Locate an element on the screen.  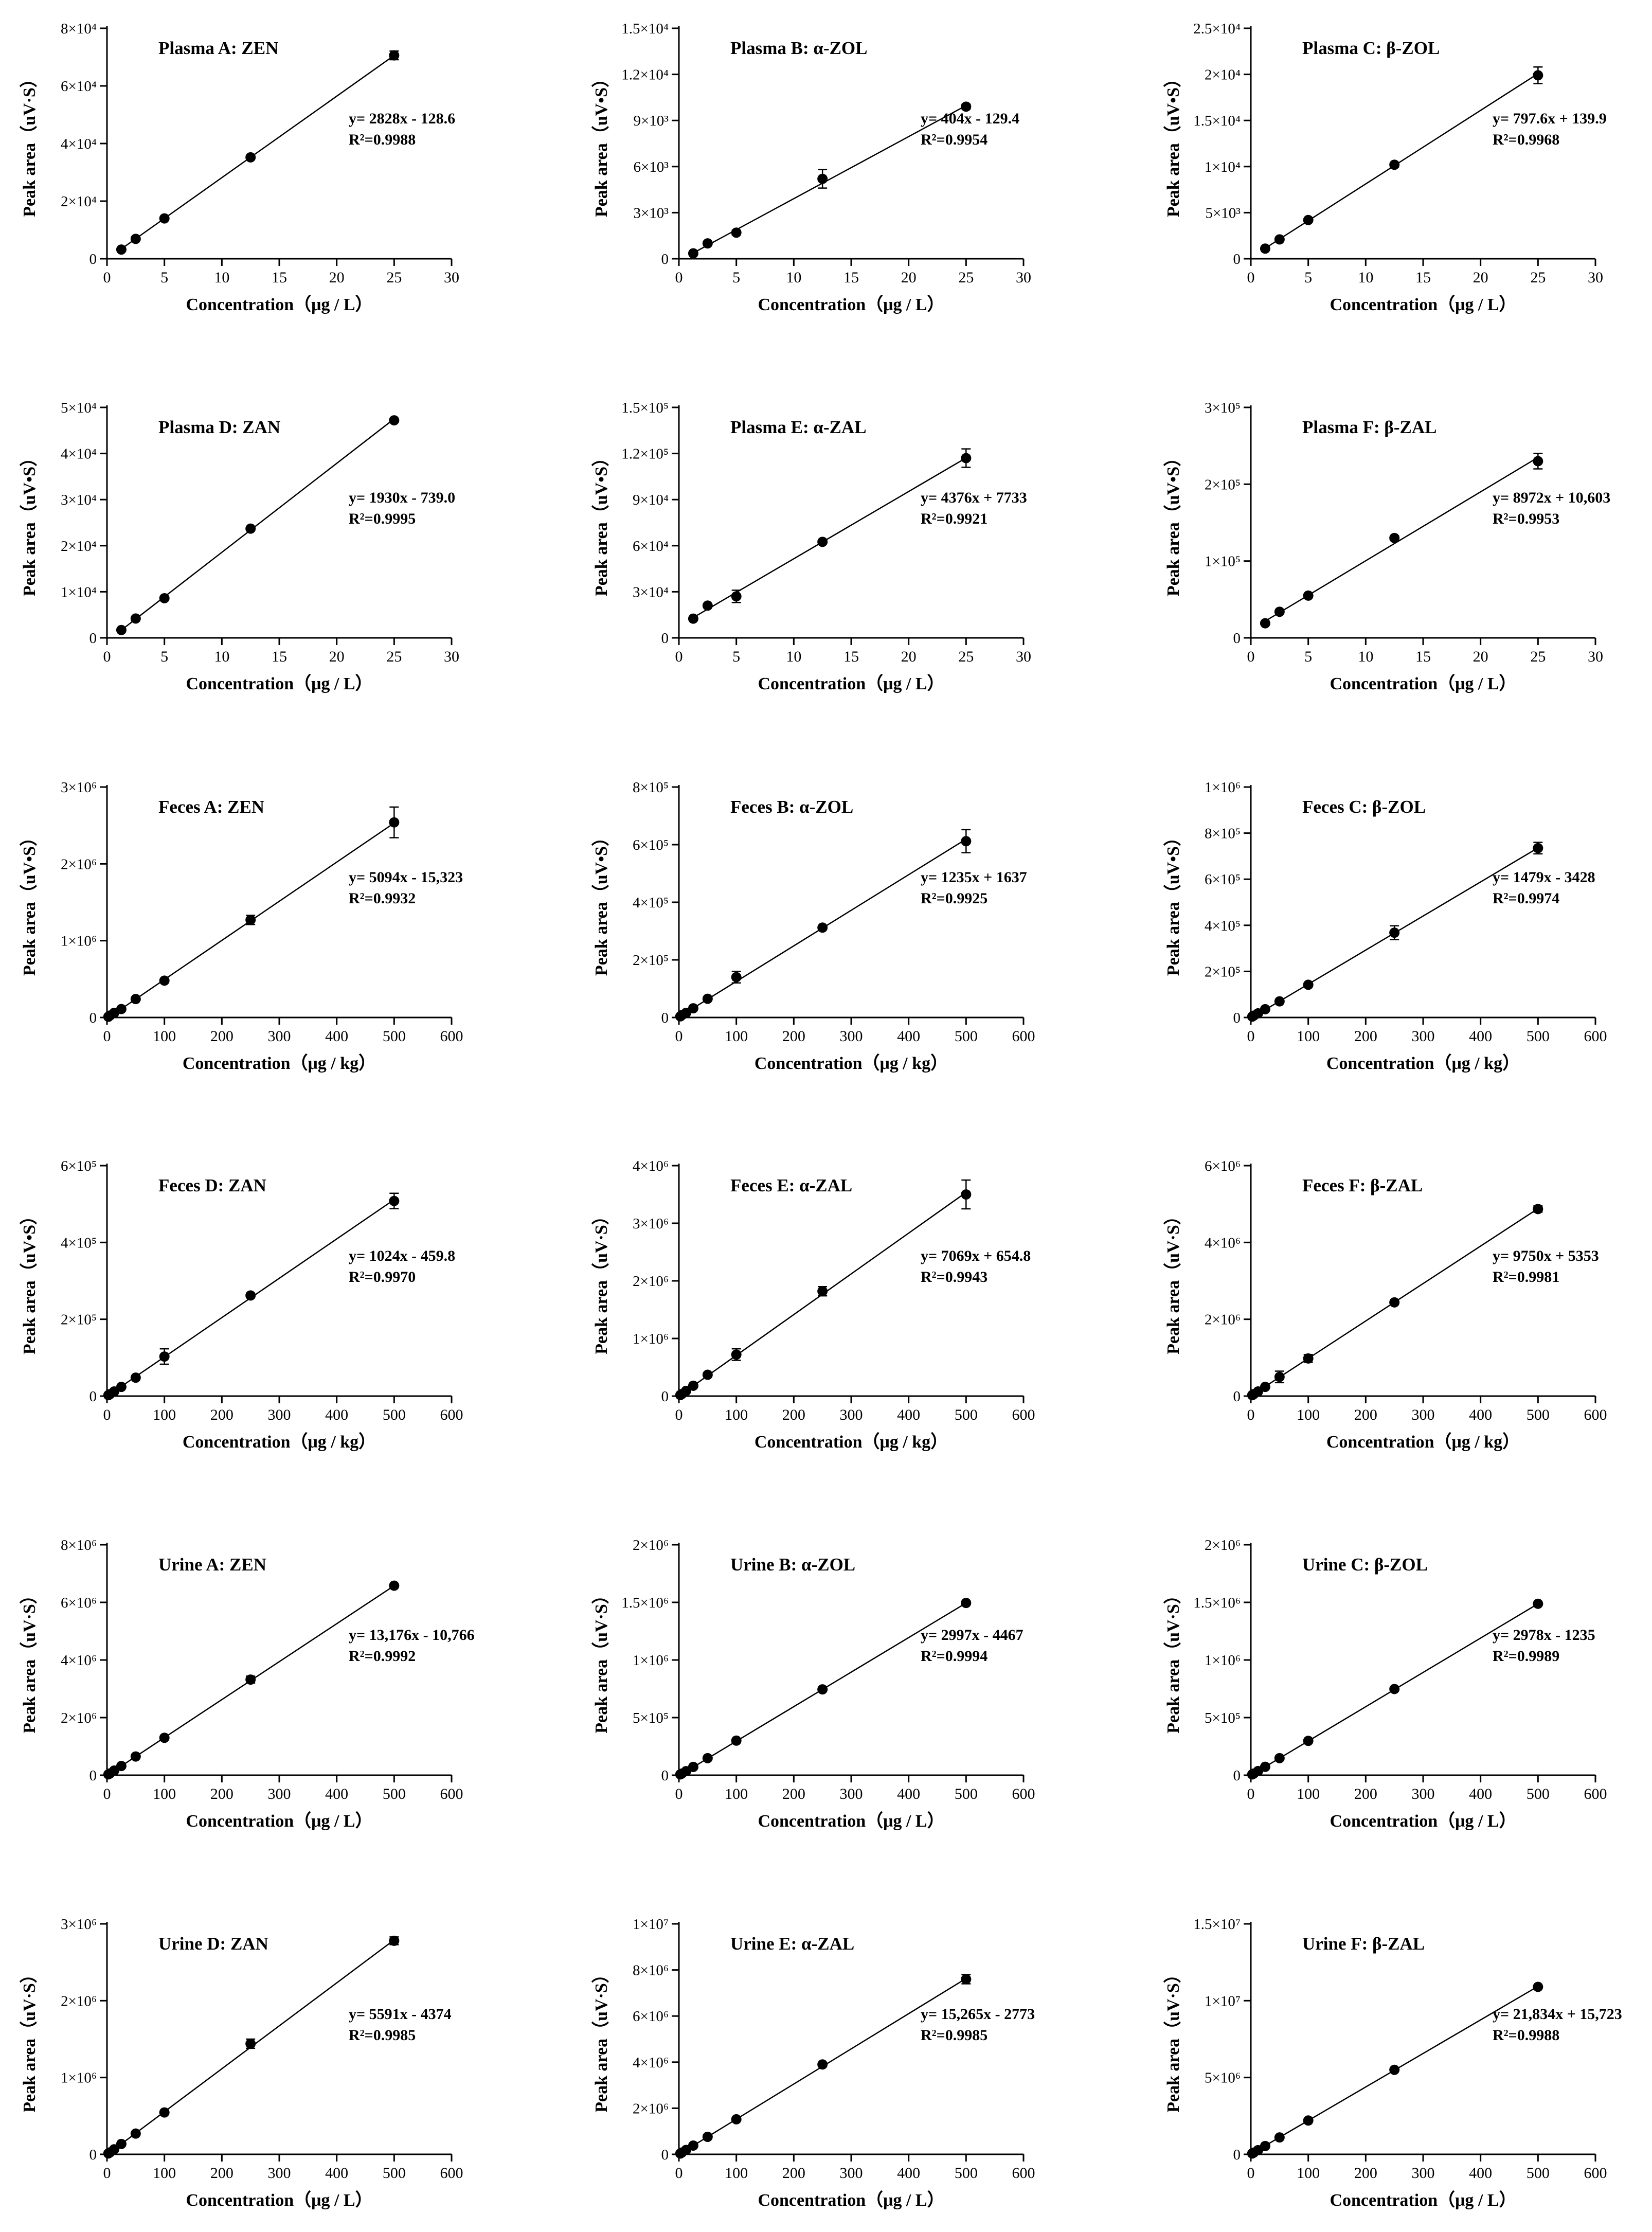
panel-title: Urine E: α-ZAL is located at coordinates (792, 1944).